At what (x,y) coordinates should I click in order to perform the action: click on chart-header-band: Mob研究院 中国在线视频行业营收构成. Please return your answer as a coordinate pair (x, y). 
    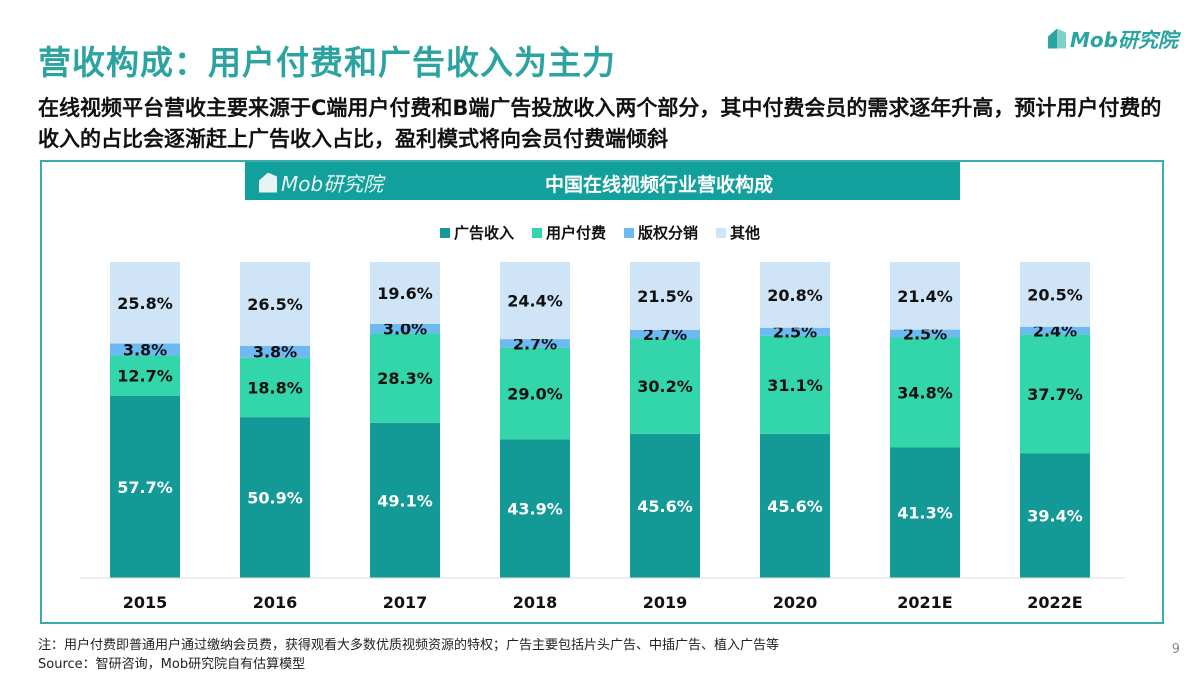
    Looking at the image, I should click on (602, 181).